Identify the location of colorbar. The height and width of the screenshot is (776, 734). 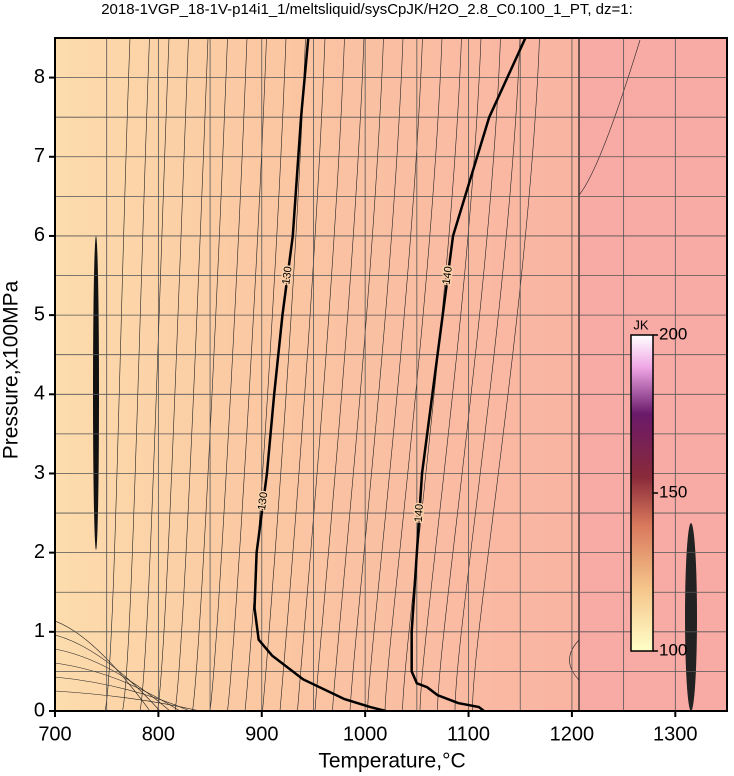
(642, 493).